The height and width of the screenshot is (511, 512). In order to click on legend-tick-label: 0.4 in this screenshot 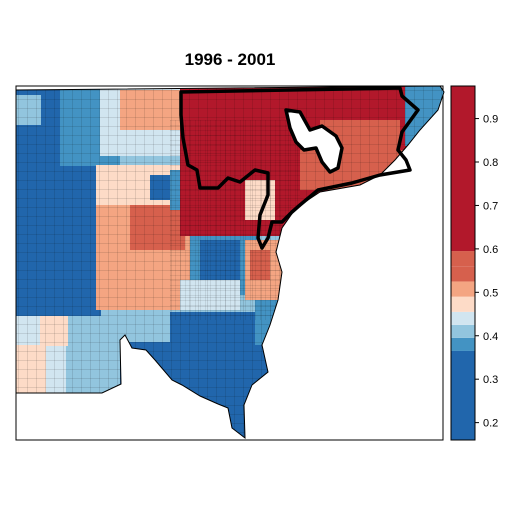, I will do `click(490, 337)`.